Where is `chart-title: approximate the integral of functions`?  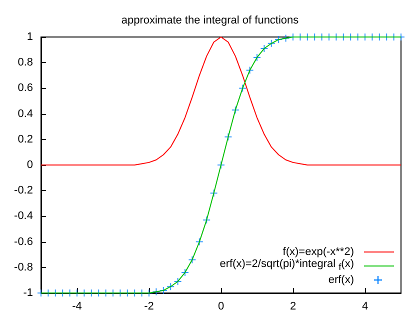 chart-title: approximate the integral of functions is located at coordinates (210, 20).